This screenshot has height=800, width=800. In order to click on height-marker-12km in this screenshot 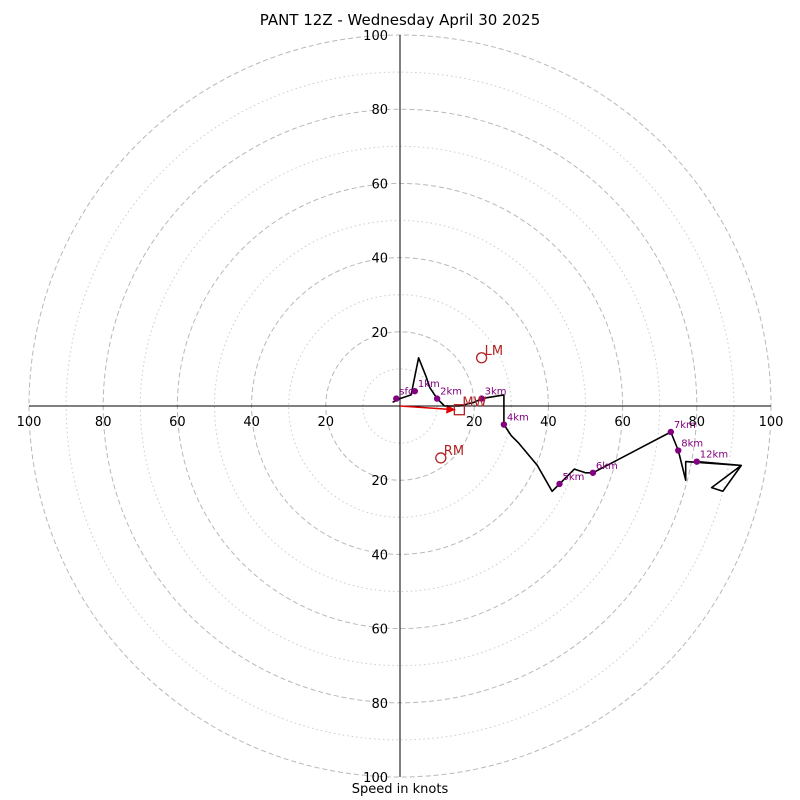, I will do `click(696, 461)`.